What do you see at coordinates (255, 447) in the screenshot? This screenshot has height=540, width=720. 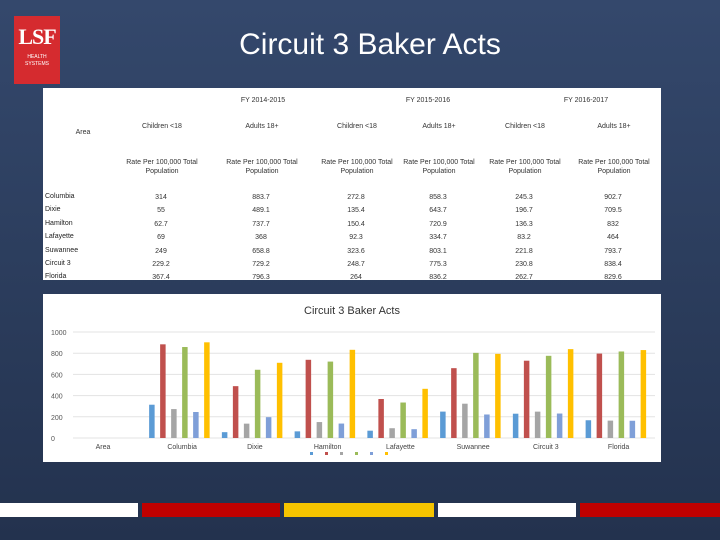 I see `x-tick-label: Dixie` at bounding box center [255, 447].